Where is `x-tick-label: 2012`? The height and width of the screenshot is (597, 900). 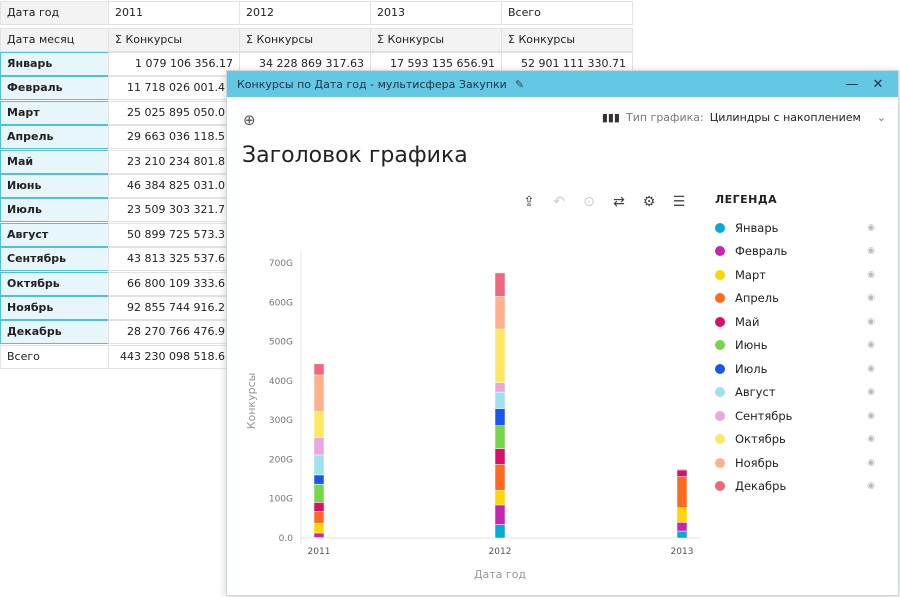 x-tick-label: 2012 is located at coordinates (500, 552).